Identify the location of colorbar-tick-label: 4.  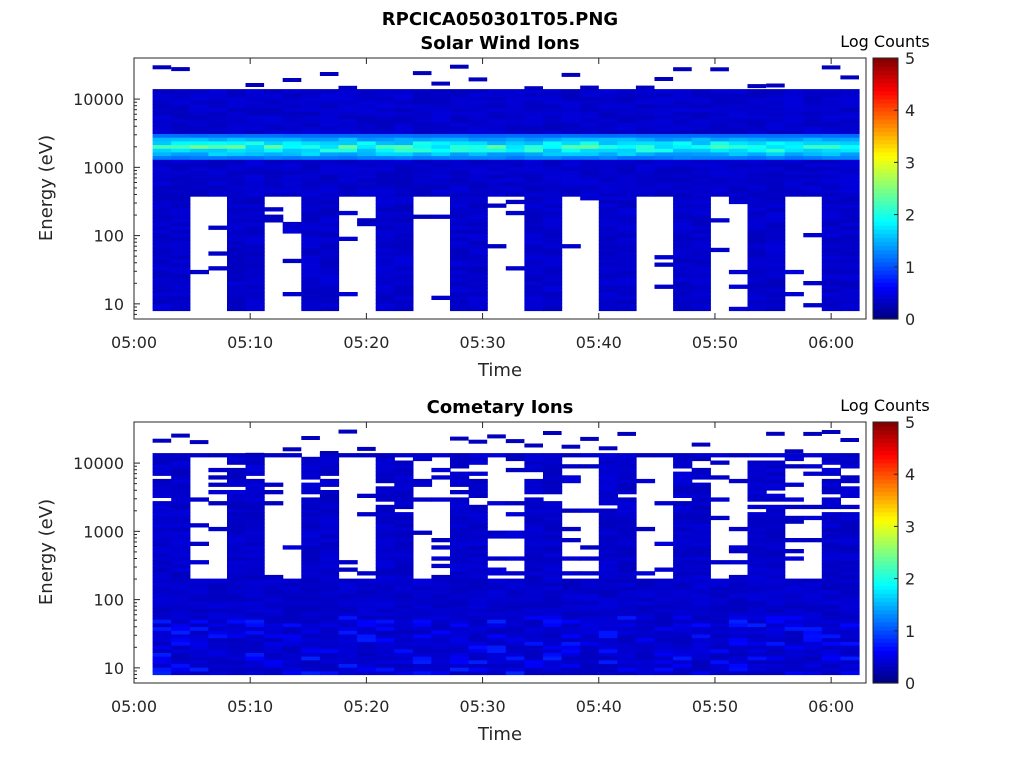
(910, 110).